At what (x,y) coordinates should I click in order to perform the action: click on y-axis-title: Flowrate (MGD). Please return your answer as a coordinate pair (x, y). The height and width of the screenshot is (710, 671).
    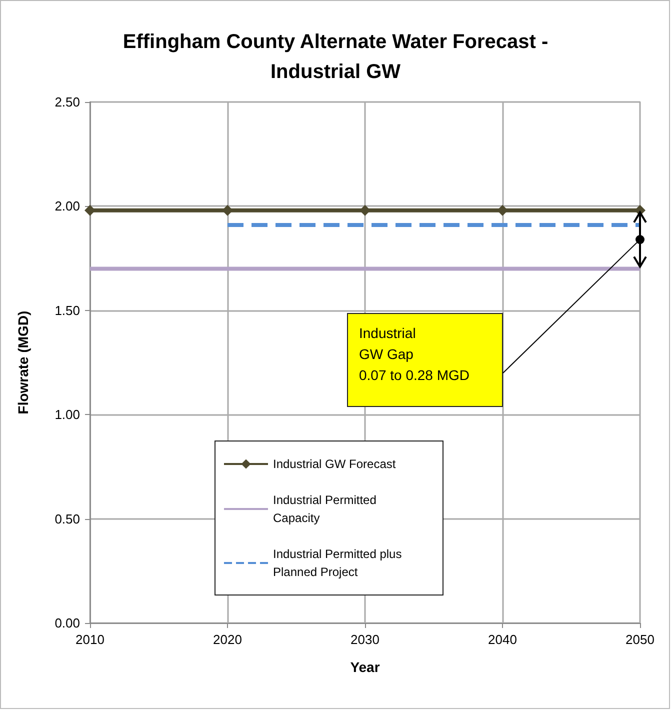
    Looking at the image, I should click on (23, 362).